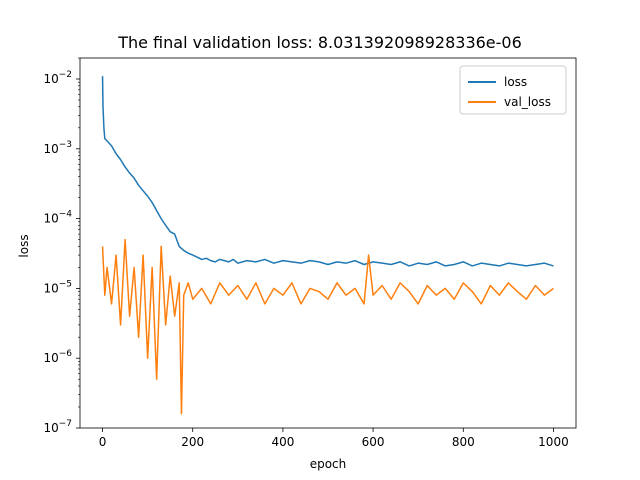 The image size is (640, 480). What do you see at coordinates (57, 287) in the screenshot?
I see `y-tick-label: 10⁻⁵` at bounding box center [57, 287].